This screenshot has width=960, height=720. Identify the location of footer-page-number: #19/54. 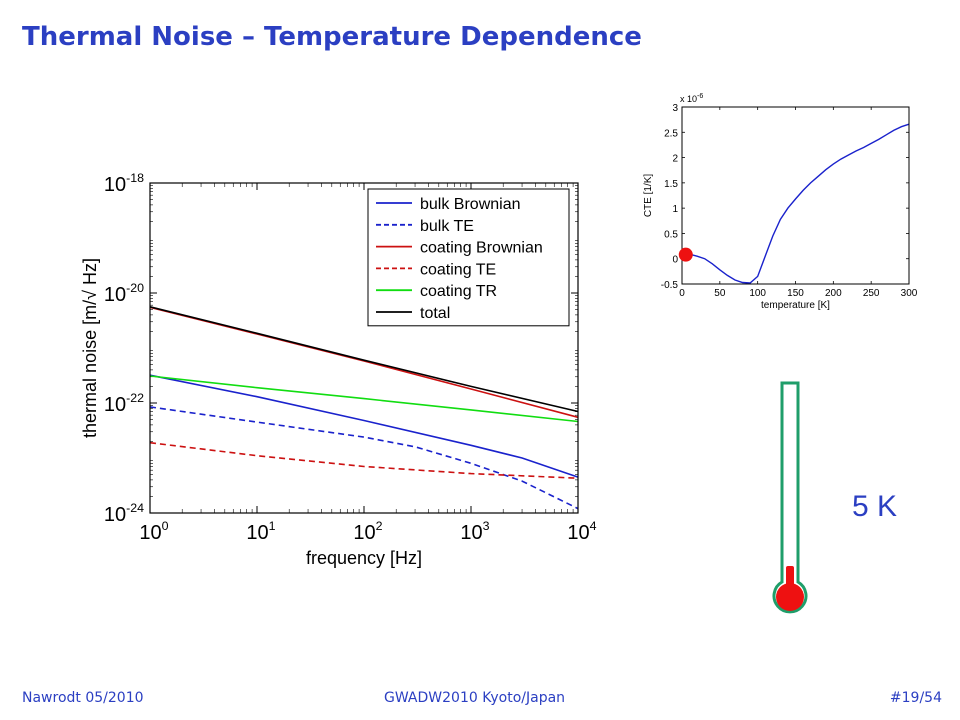
(915, 698).